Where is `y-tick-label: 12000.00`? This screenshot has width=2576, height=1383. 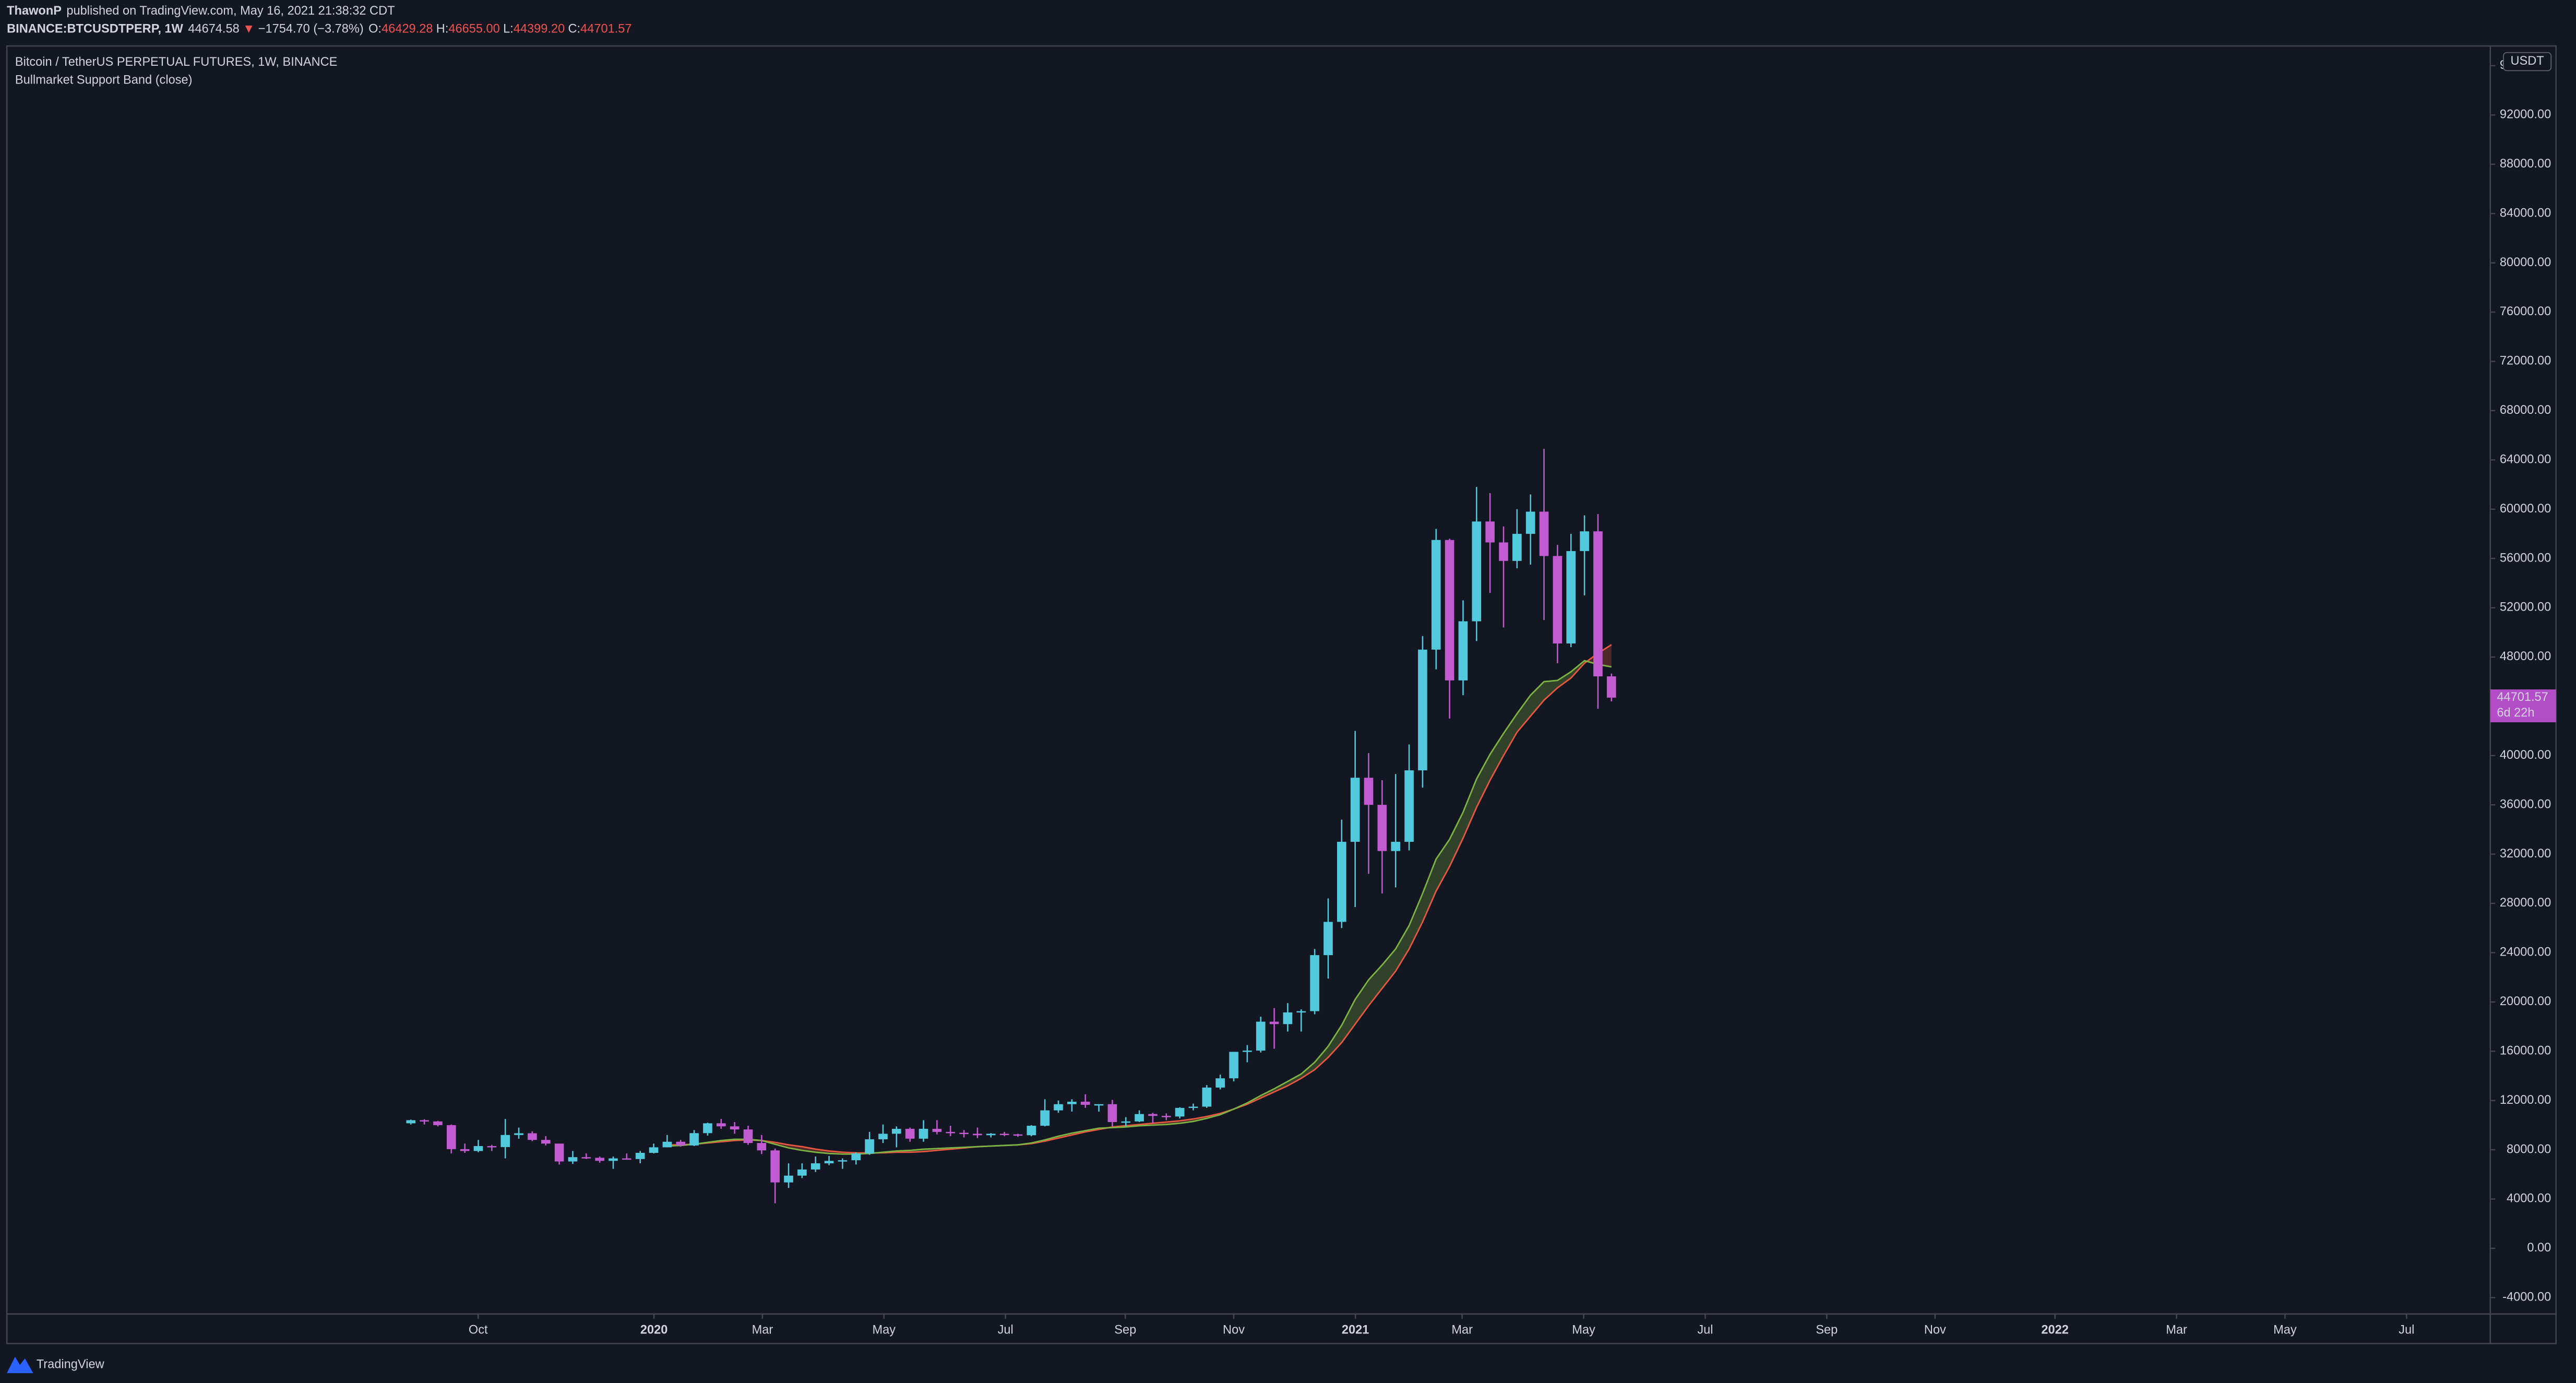
y-tick-label: 12000.00 is located at coordinates (2525, 1100).